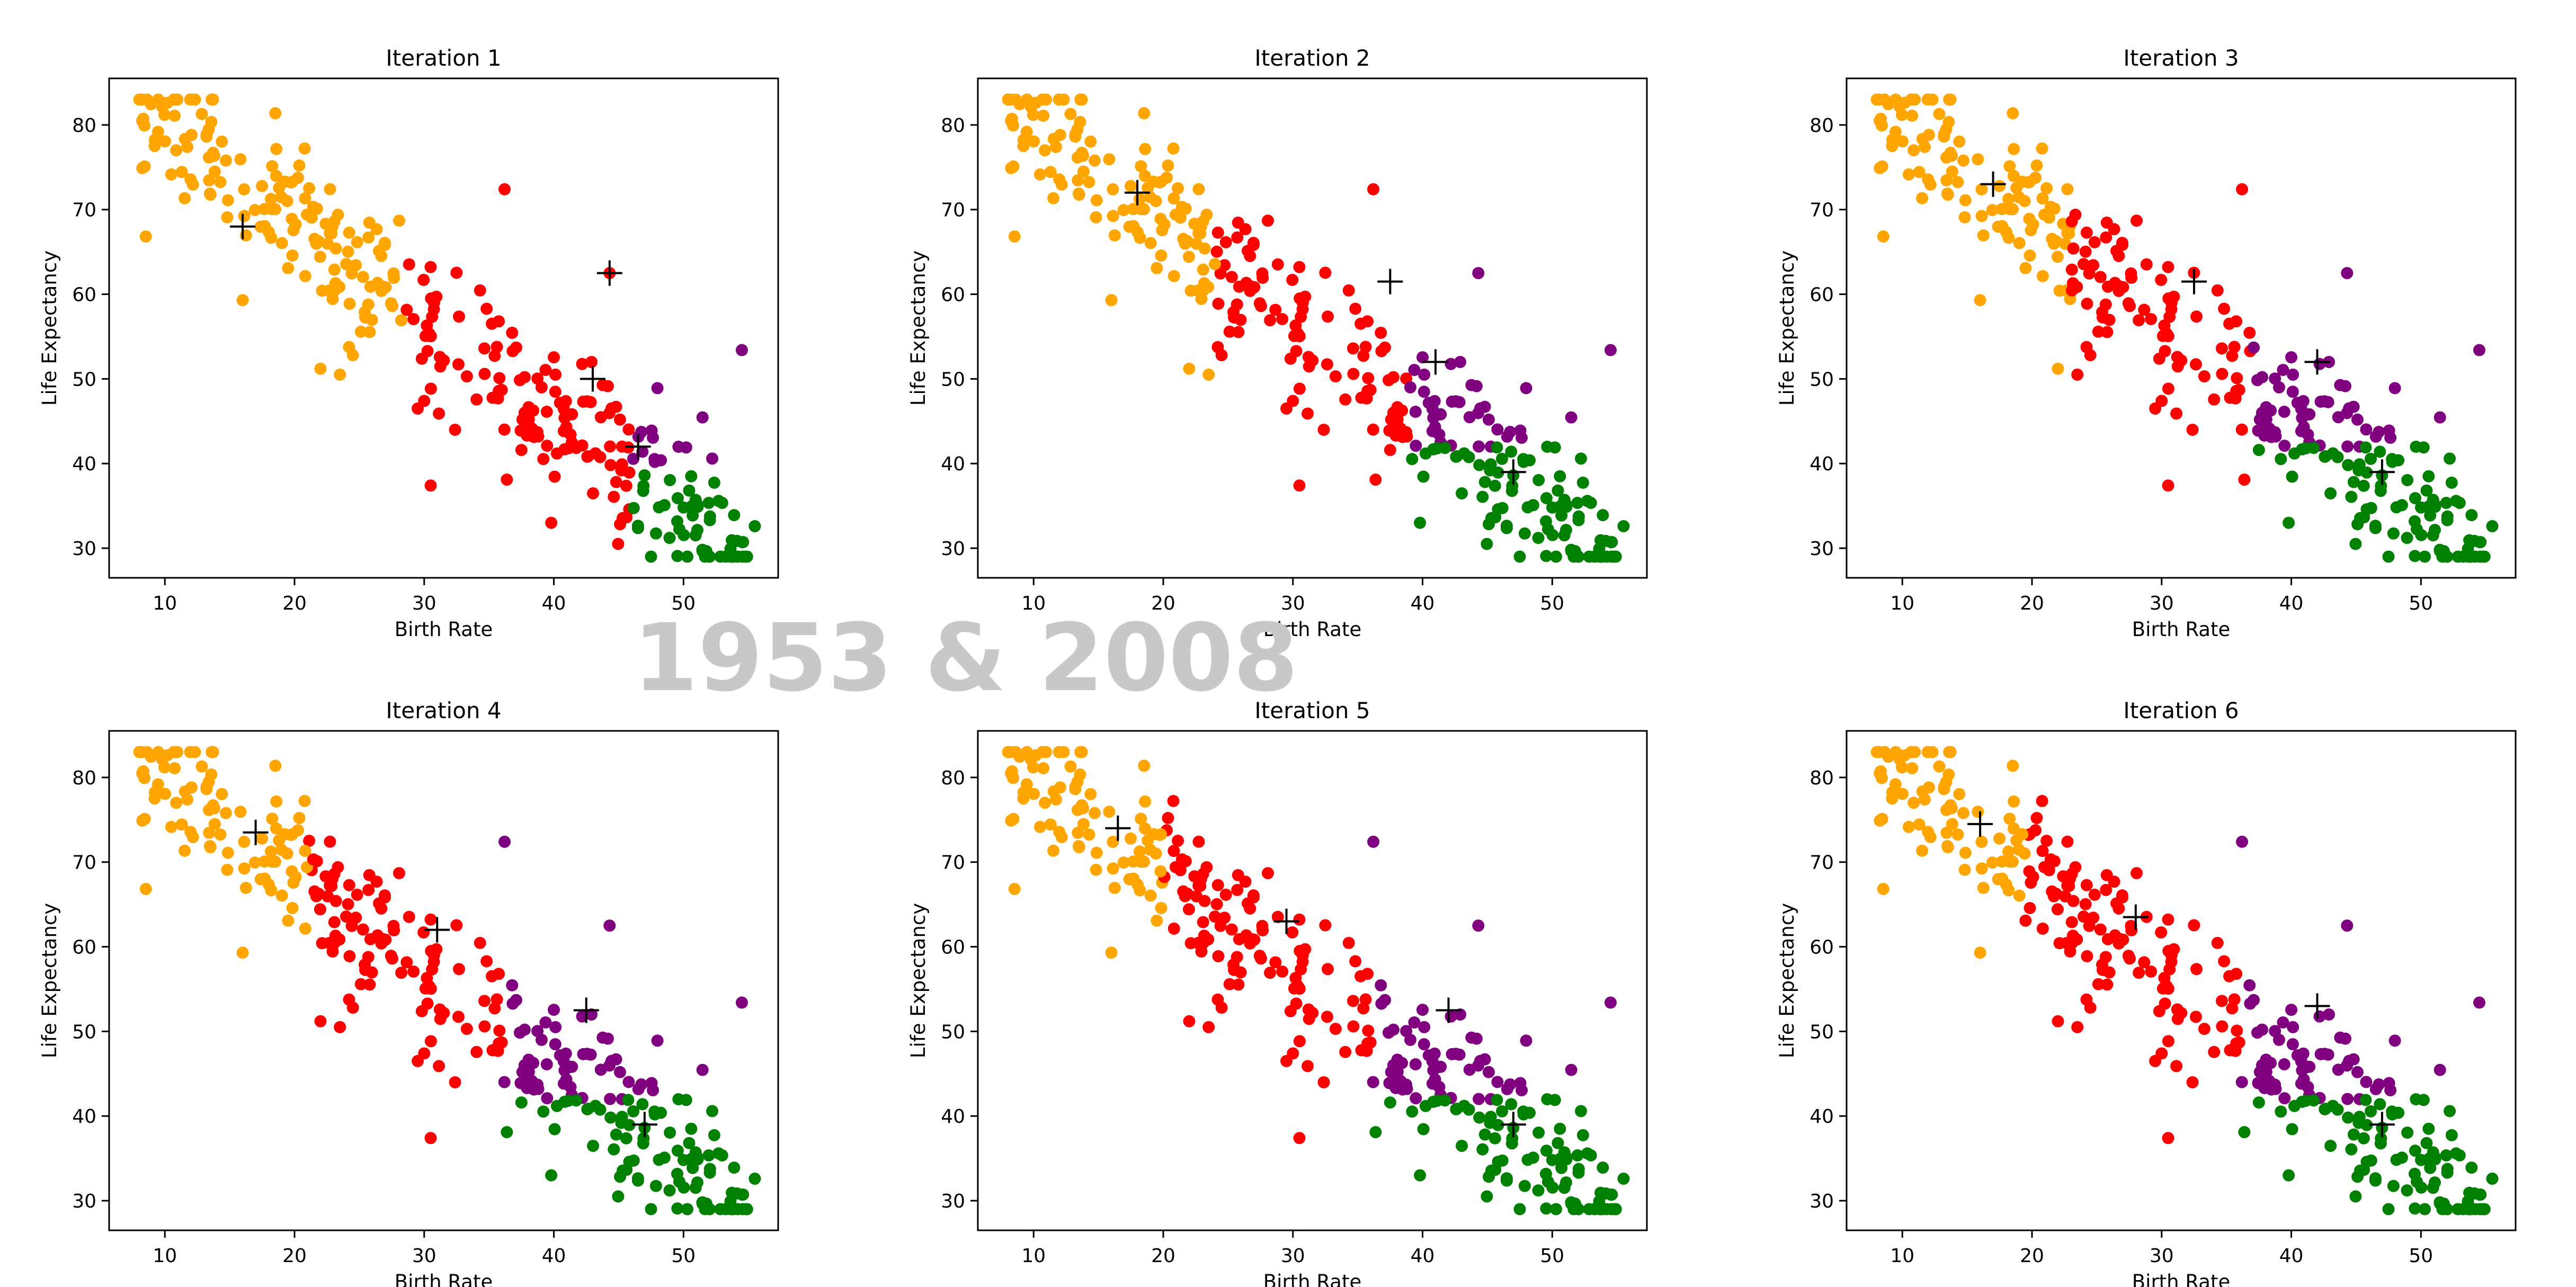  What do you see at coordinates (1822, 1202) in the screenshot?
I see `y-tick-label: 30` at bounding box center [1822, 1202].